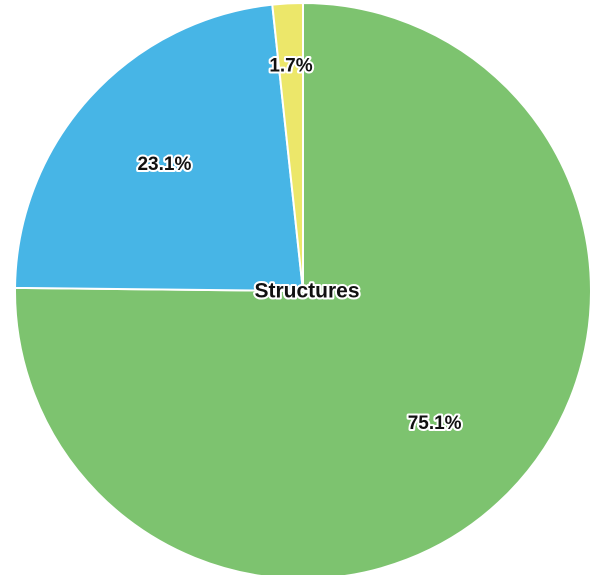 The image size is (599, 575). Describe the element at coordinates (435, 423) in the screenshot. I see `data-label: 75.1%` at that location.